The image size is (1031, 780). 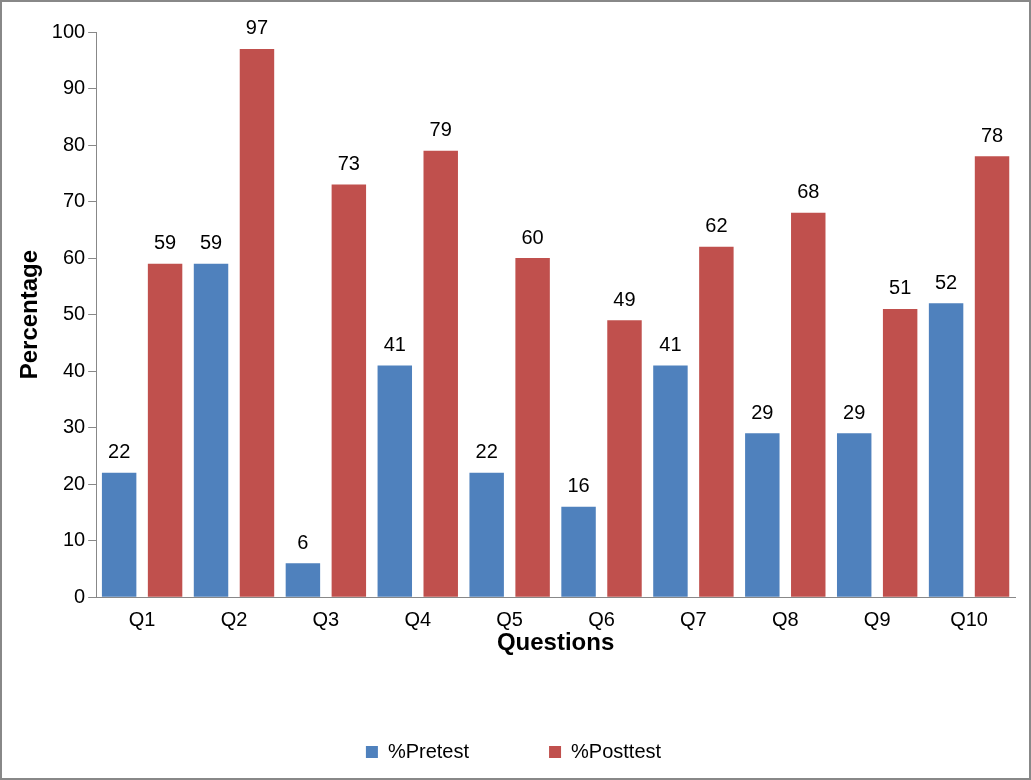 What do you see at coordinates (29, 314) in the screenshot?
I see `y-axis-title: Percentage` at bounding box center [29, 314].